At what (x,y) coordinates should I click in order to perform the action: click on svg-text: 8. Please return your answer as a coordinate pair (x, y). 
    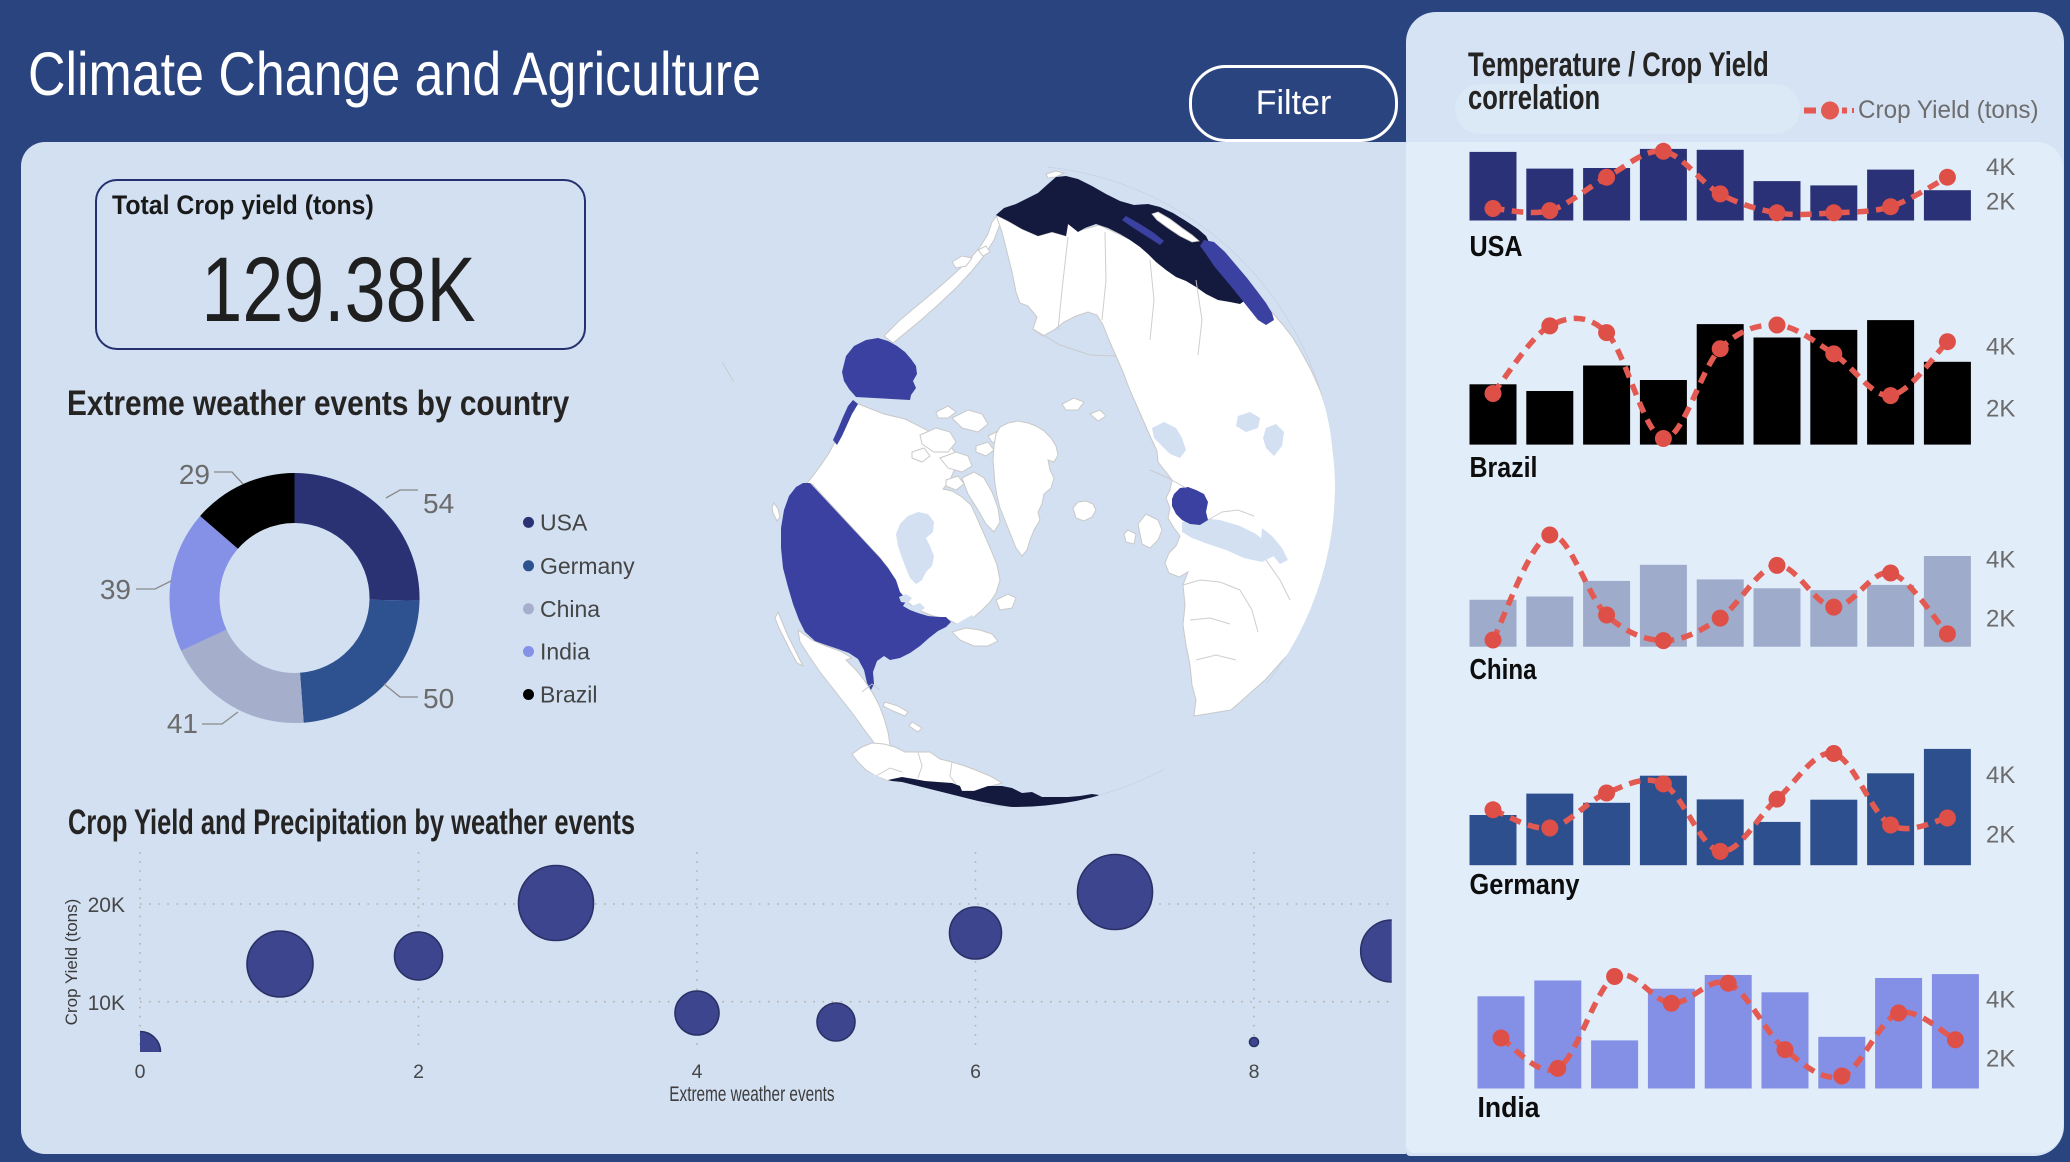
    Looking at the image, I should click on (1254, 1072).